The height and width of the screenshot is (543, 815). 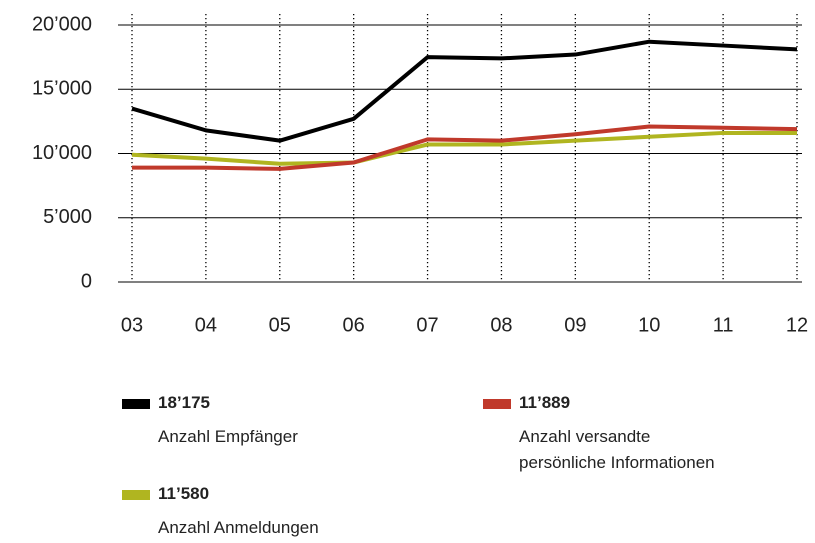 What do you see at coordinates (62, 24) in the screenshot?
I see `y-tick-label: 20’000` at bounding box center [62, 24].